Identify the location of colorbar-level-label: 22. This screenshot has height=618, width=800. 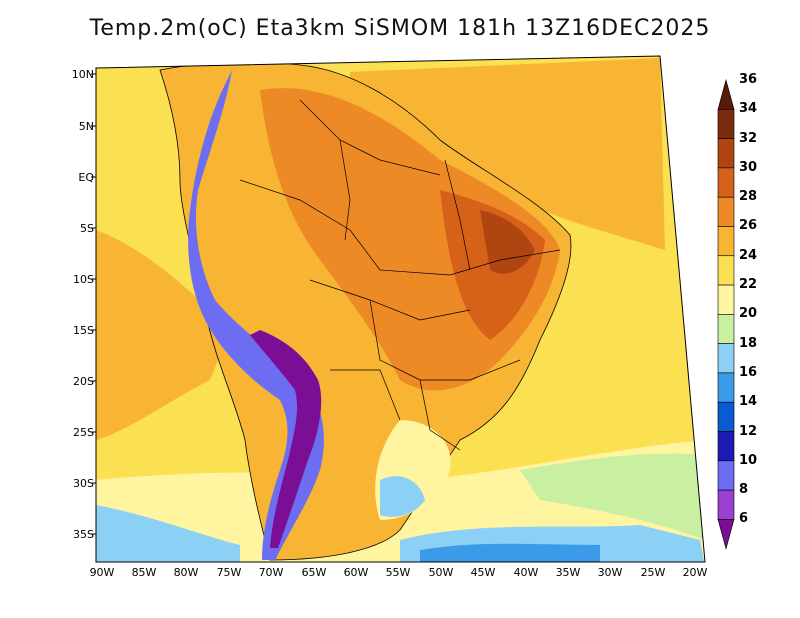
(748, 285).